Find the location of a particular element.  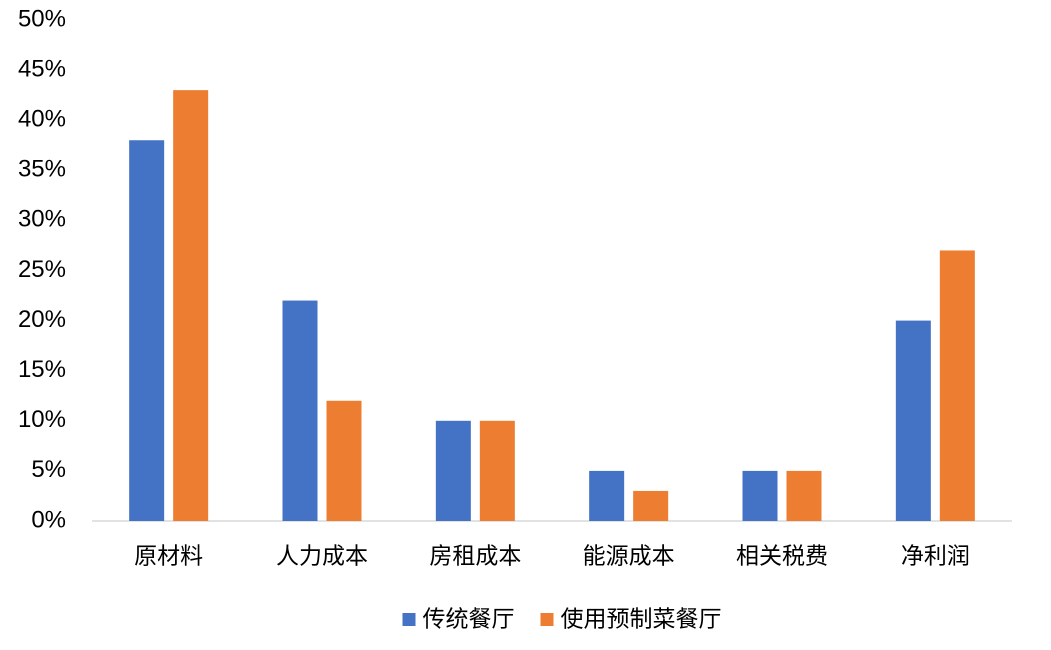

y-tick-label: 45% is located at coordinates (42, 68).